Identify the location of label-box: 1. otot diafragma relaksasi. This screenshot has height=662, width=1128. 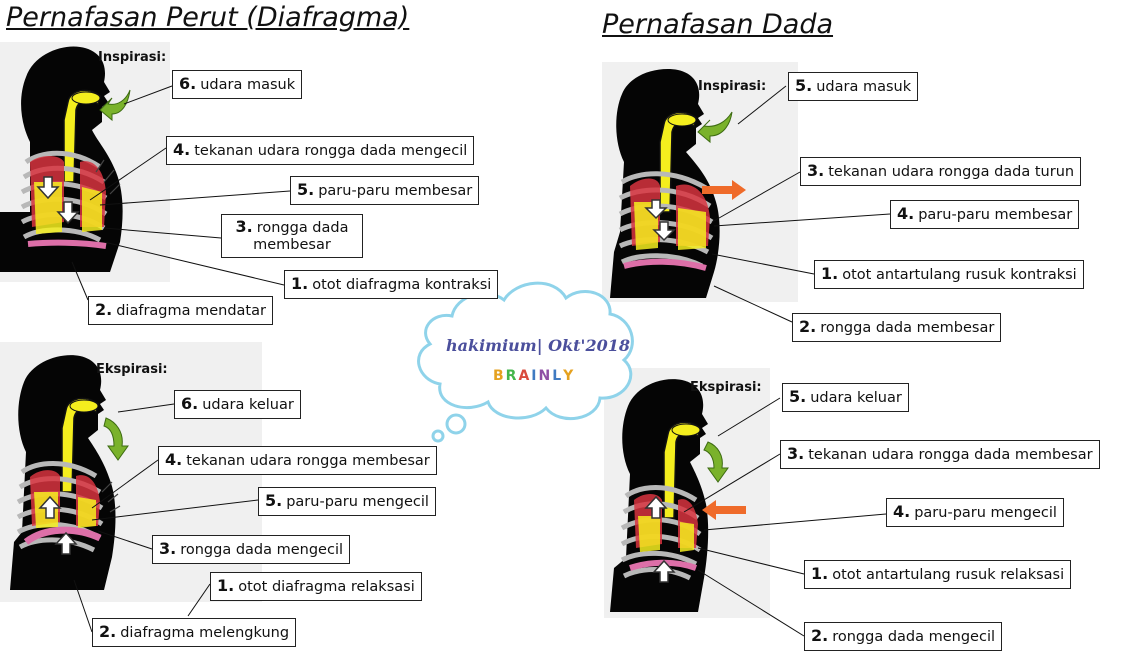
(316, 586).